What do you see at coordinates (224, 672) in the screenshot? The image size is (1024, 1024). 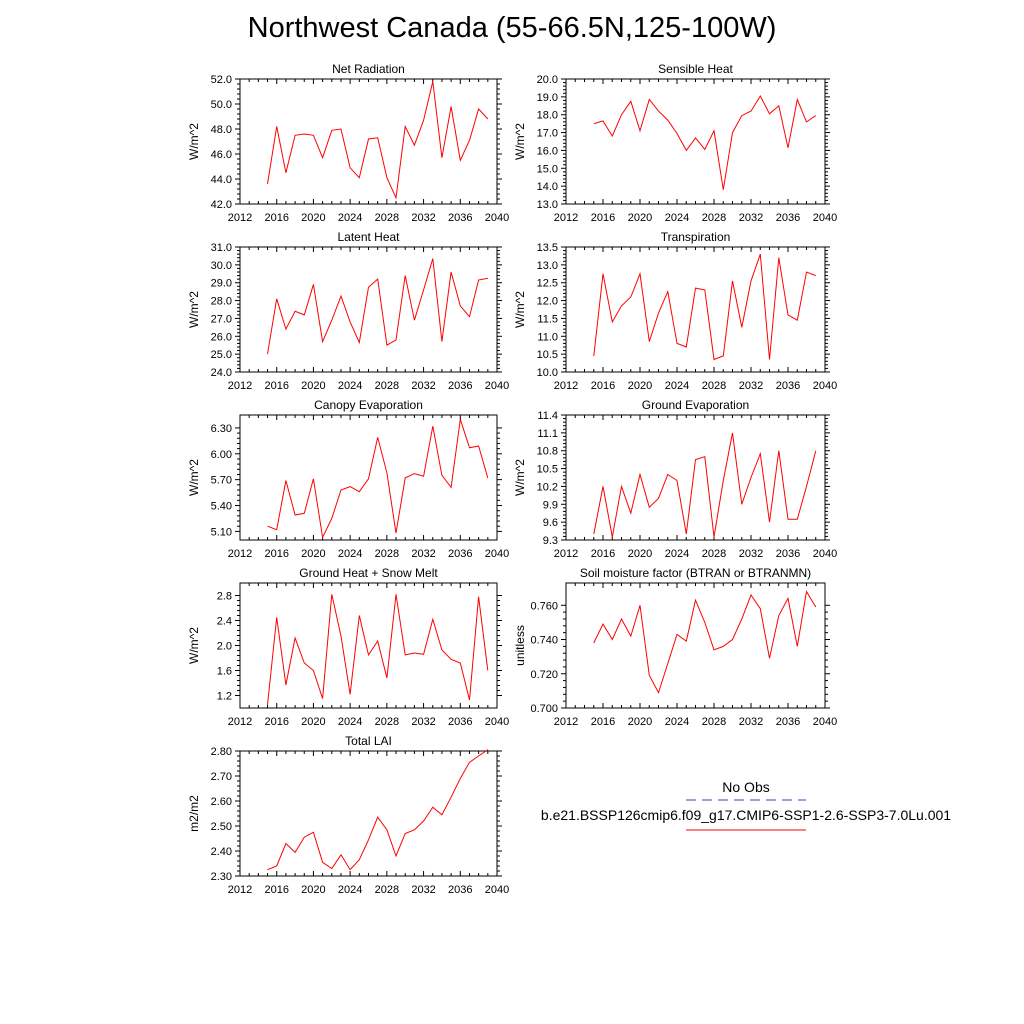 I see `y-tick-label: 1.6` at bounding box center [224, 672].